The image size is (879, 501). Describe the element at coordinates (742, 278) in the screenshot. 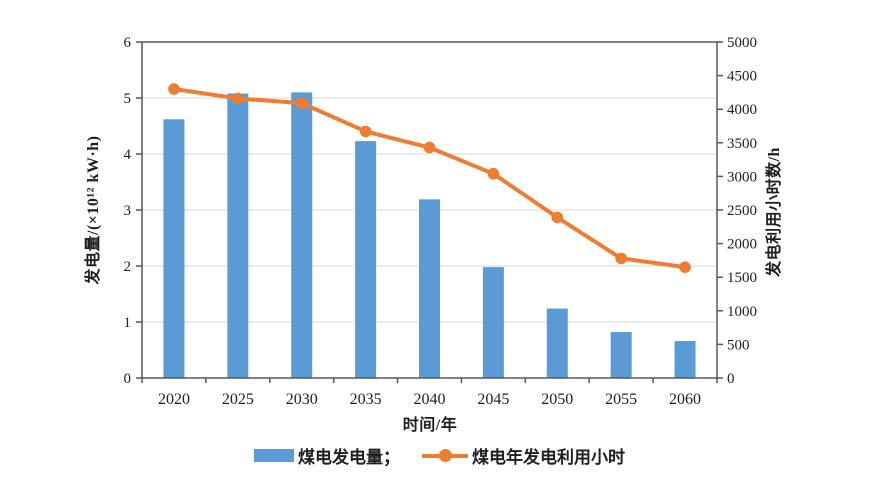

I see `right-axis-tick-label: 1500` at that location.